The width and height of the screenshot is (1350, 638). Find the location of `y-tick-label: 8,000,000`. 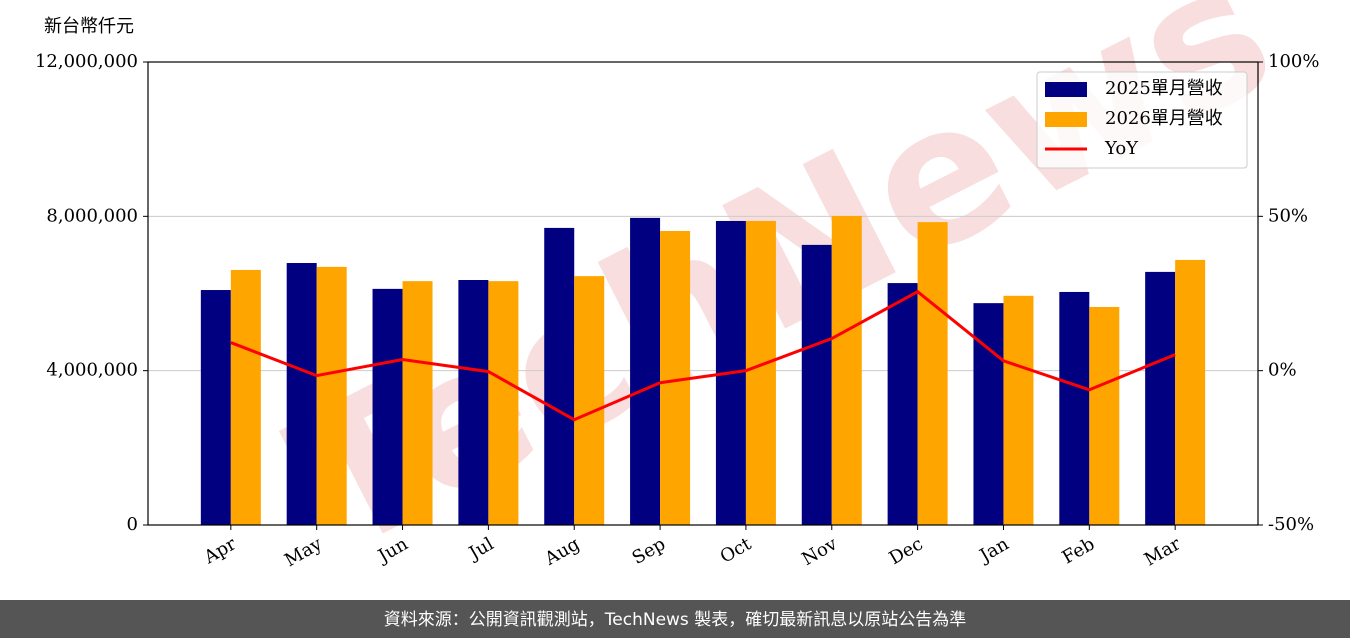

y-tick-label: 8,000,000 is located at coordinates (92, 215).